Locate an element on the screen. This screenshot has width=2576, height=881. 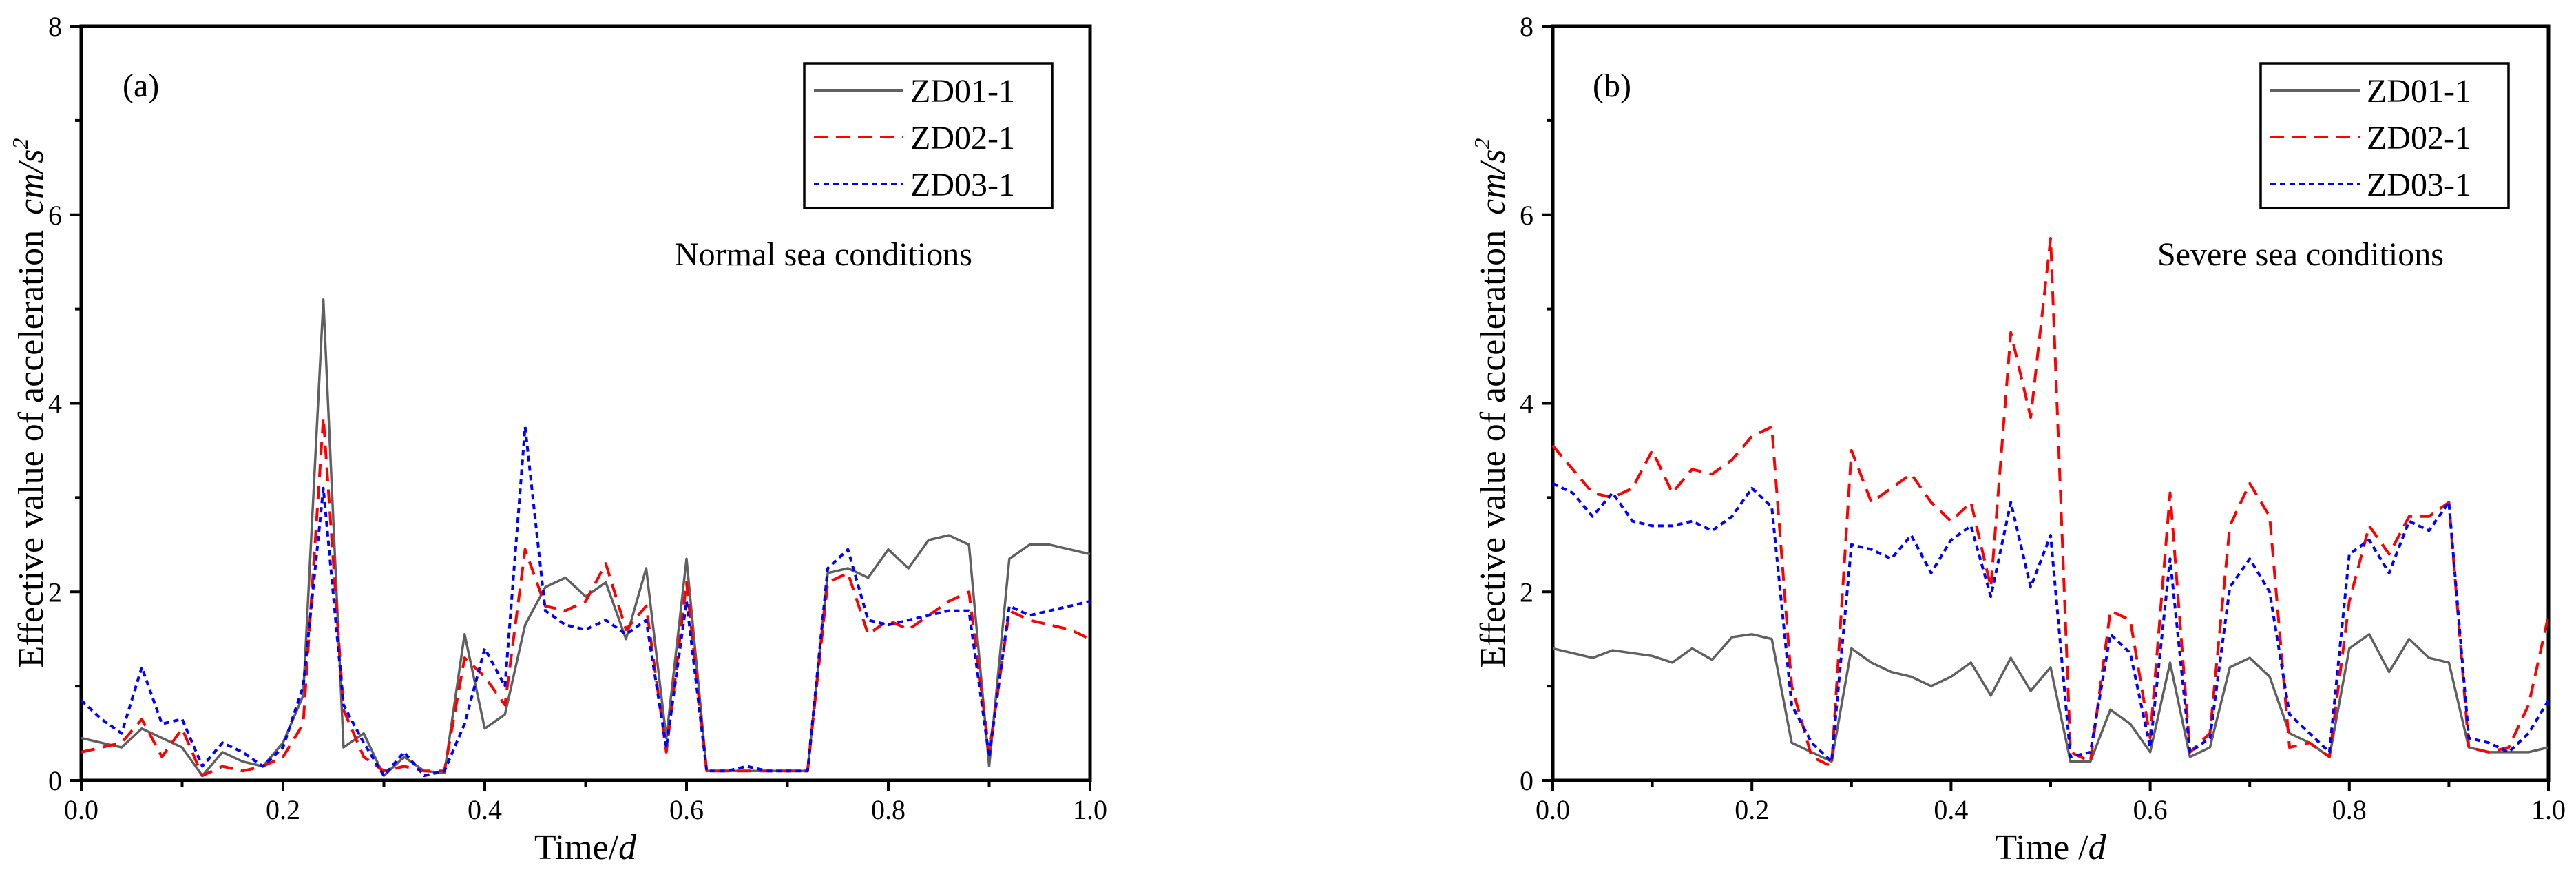
condition-annotation: Normal sea conditions is located at coordinates (823, 254).